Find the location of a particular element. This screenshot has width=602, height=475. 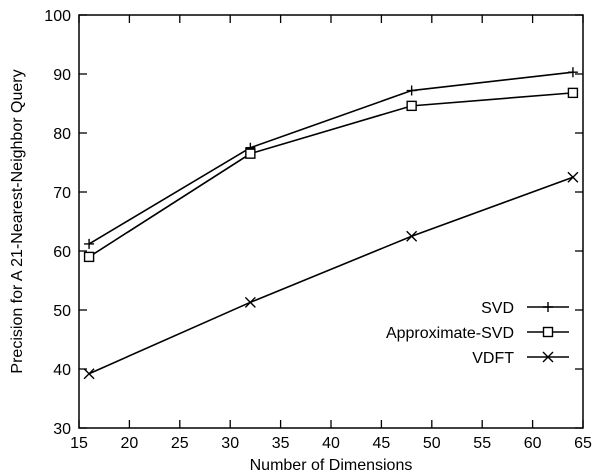

y-tick-label: 30 is located at coordinates (62, 429).